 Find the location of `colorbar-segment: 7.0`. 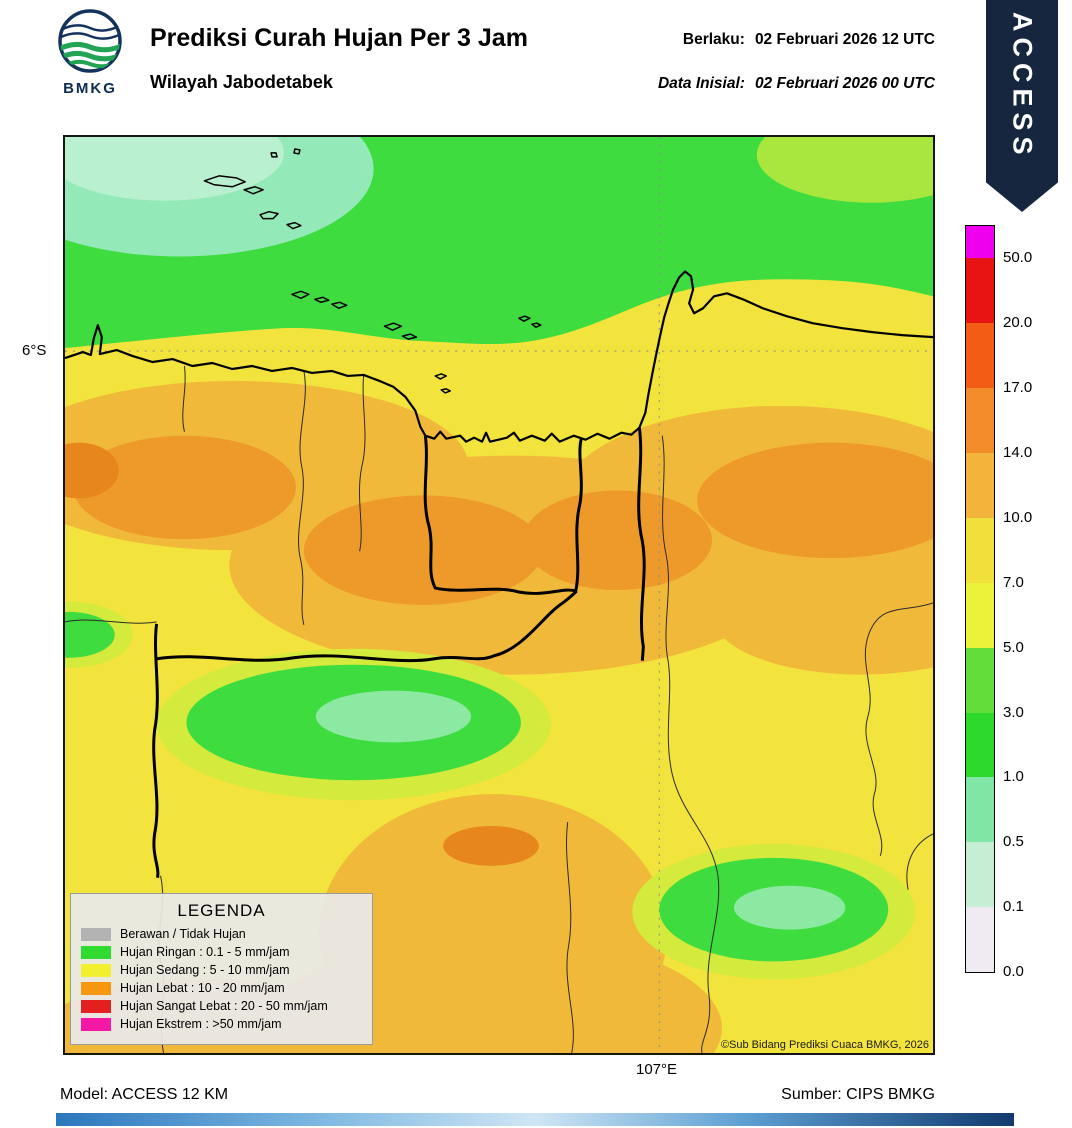

colorbar-segment: 7.0 is located at coordinates (995, 554).